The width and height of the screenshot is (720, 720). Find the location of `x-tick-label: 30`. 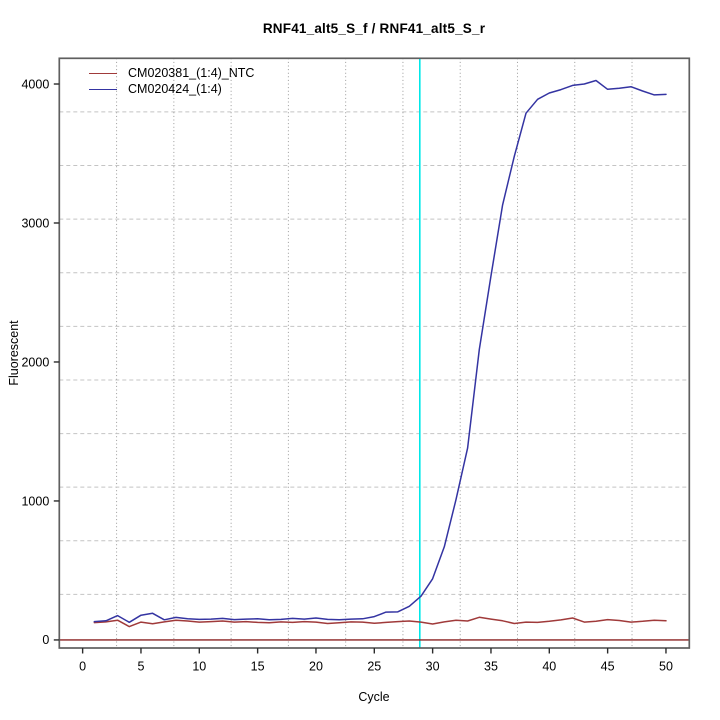

x-tick-label: 30 is located at coordinates (433, 667).